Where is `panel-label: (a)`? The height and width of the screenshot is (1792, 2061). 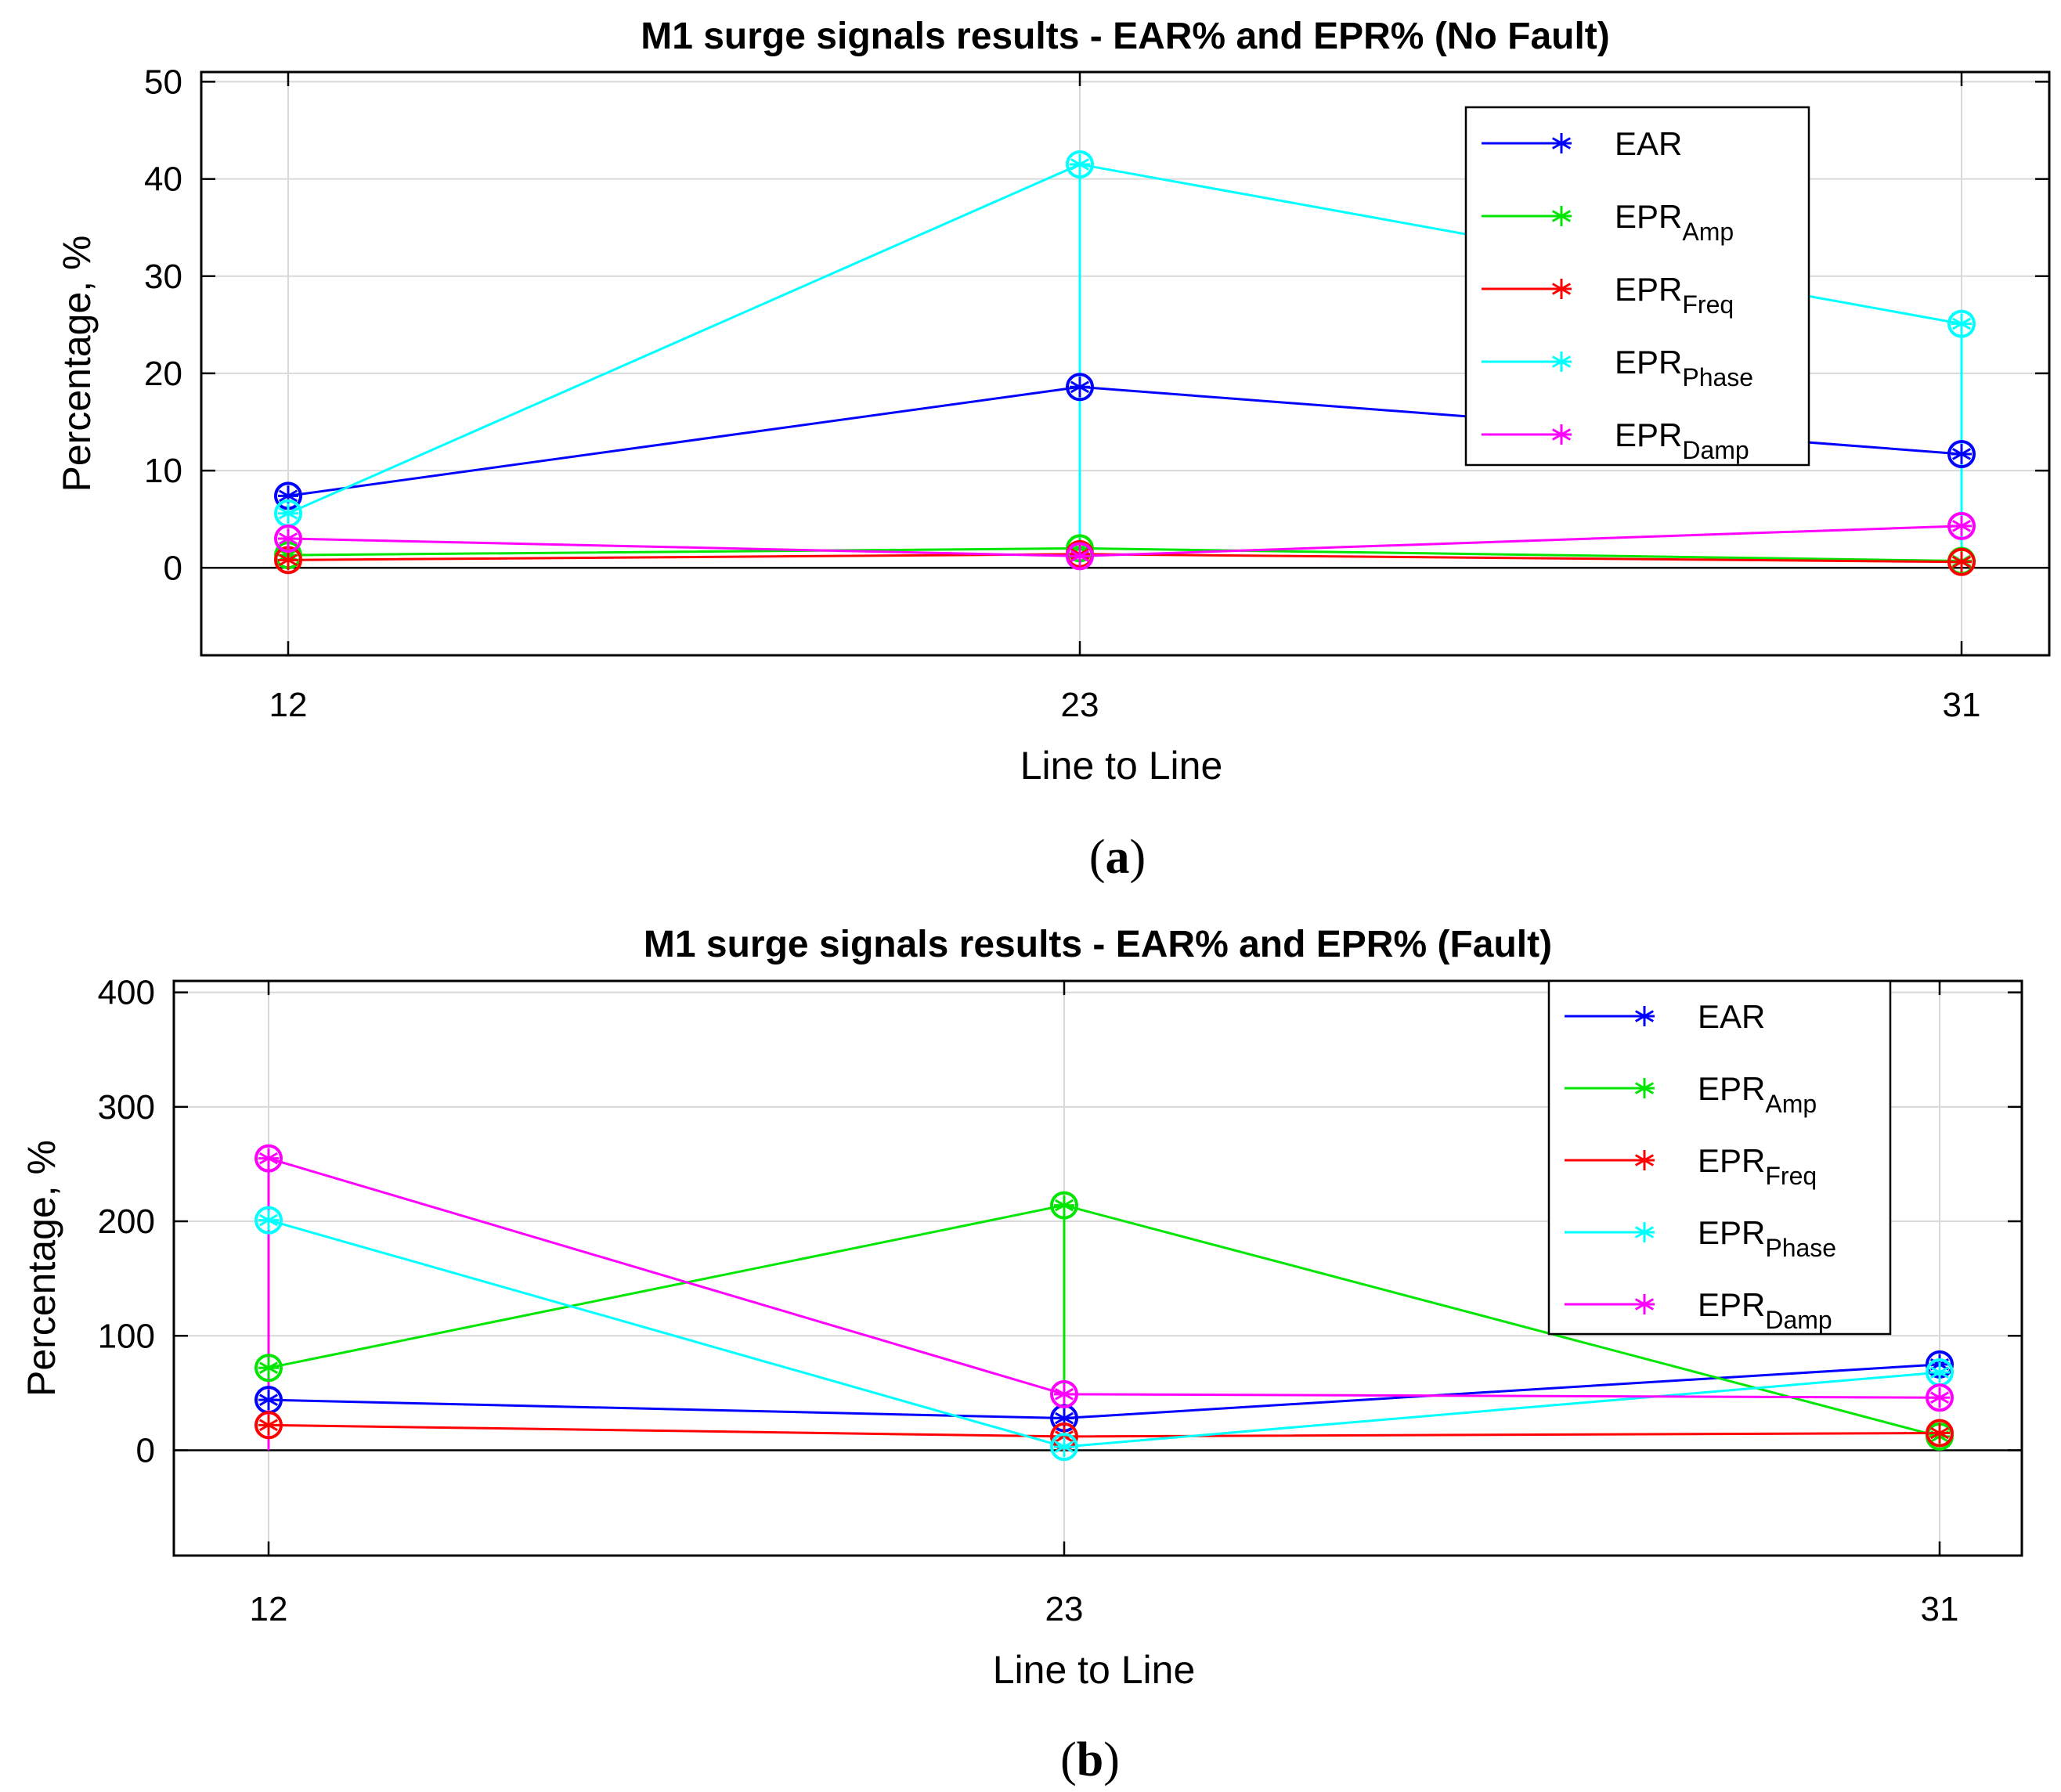 panel-label: (a) is located at coordinates (1117, 857).